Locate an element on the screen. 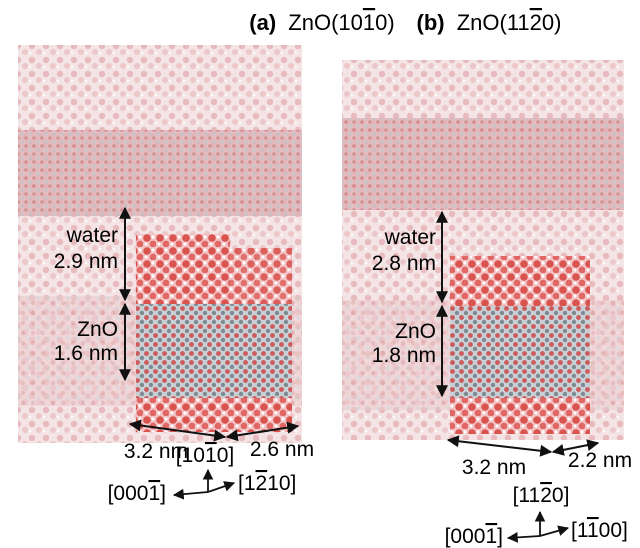 The height and width of the screenshot is (548, 640). panel-a-width-arrows is located at coordinates (214, 430).